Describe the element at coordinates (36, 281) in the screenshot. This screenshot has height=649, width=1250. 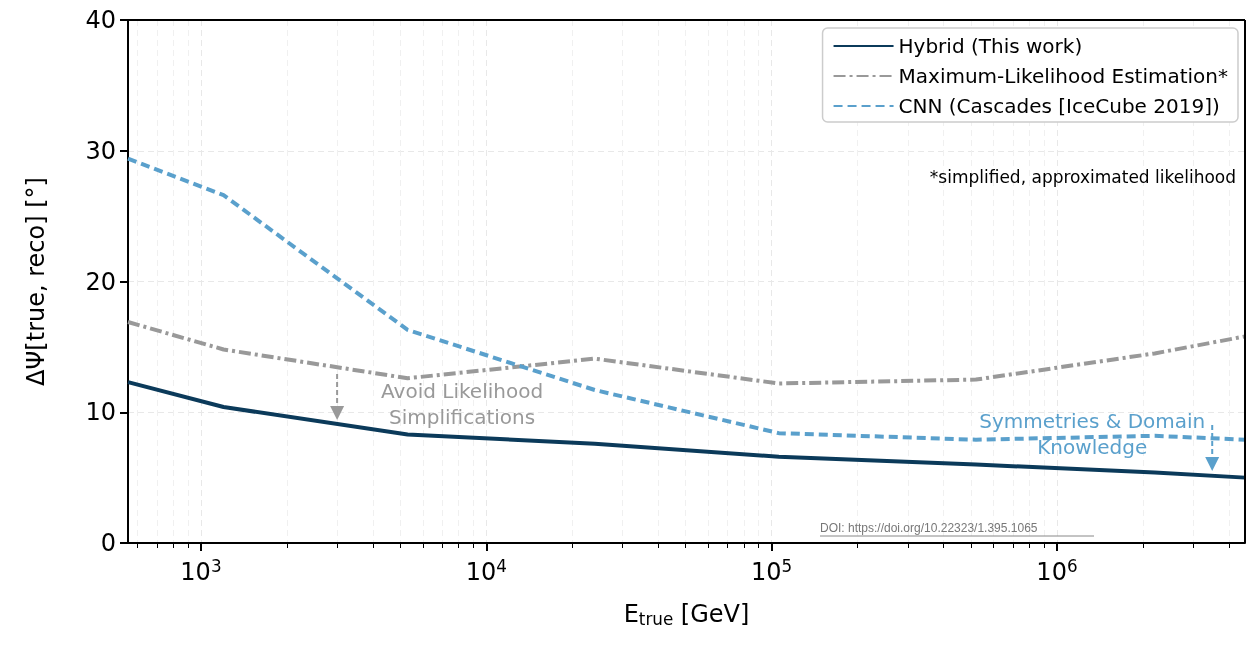
I see `y-axis-title: ΔΨ[true, reco] [°]` at that location.